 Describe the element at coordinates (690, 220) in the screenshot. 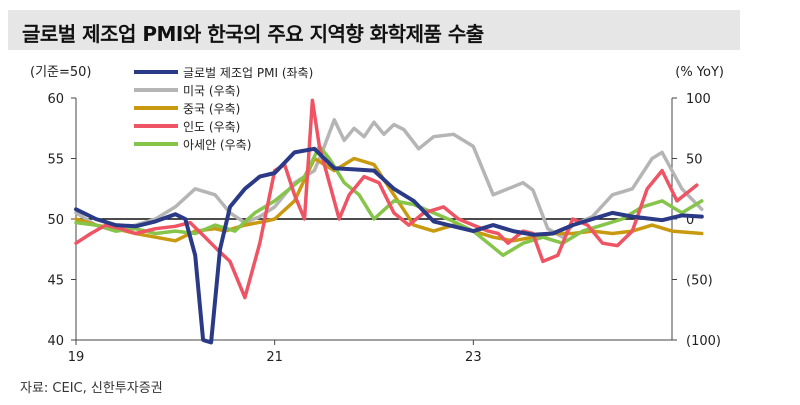

I see `y-right-tick-label: 0` at that location.